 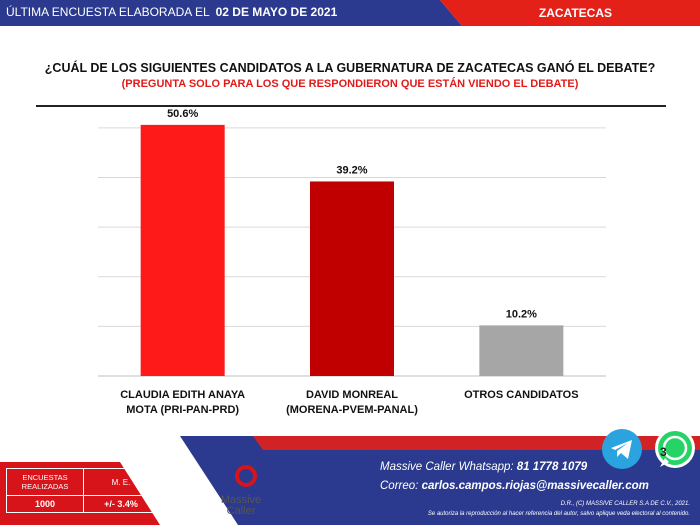 I want to click on category-label-1: CLAUDIA EDITH ANAYA, so click(x=182, y=395).